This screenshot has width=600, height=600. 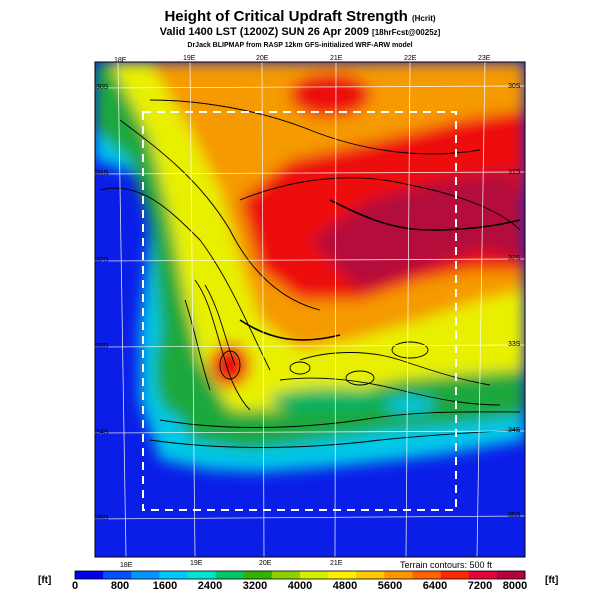 I want to click on lat-label-right-34s: 34S, so click(x=514, y=430).